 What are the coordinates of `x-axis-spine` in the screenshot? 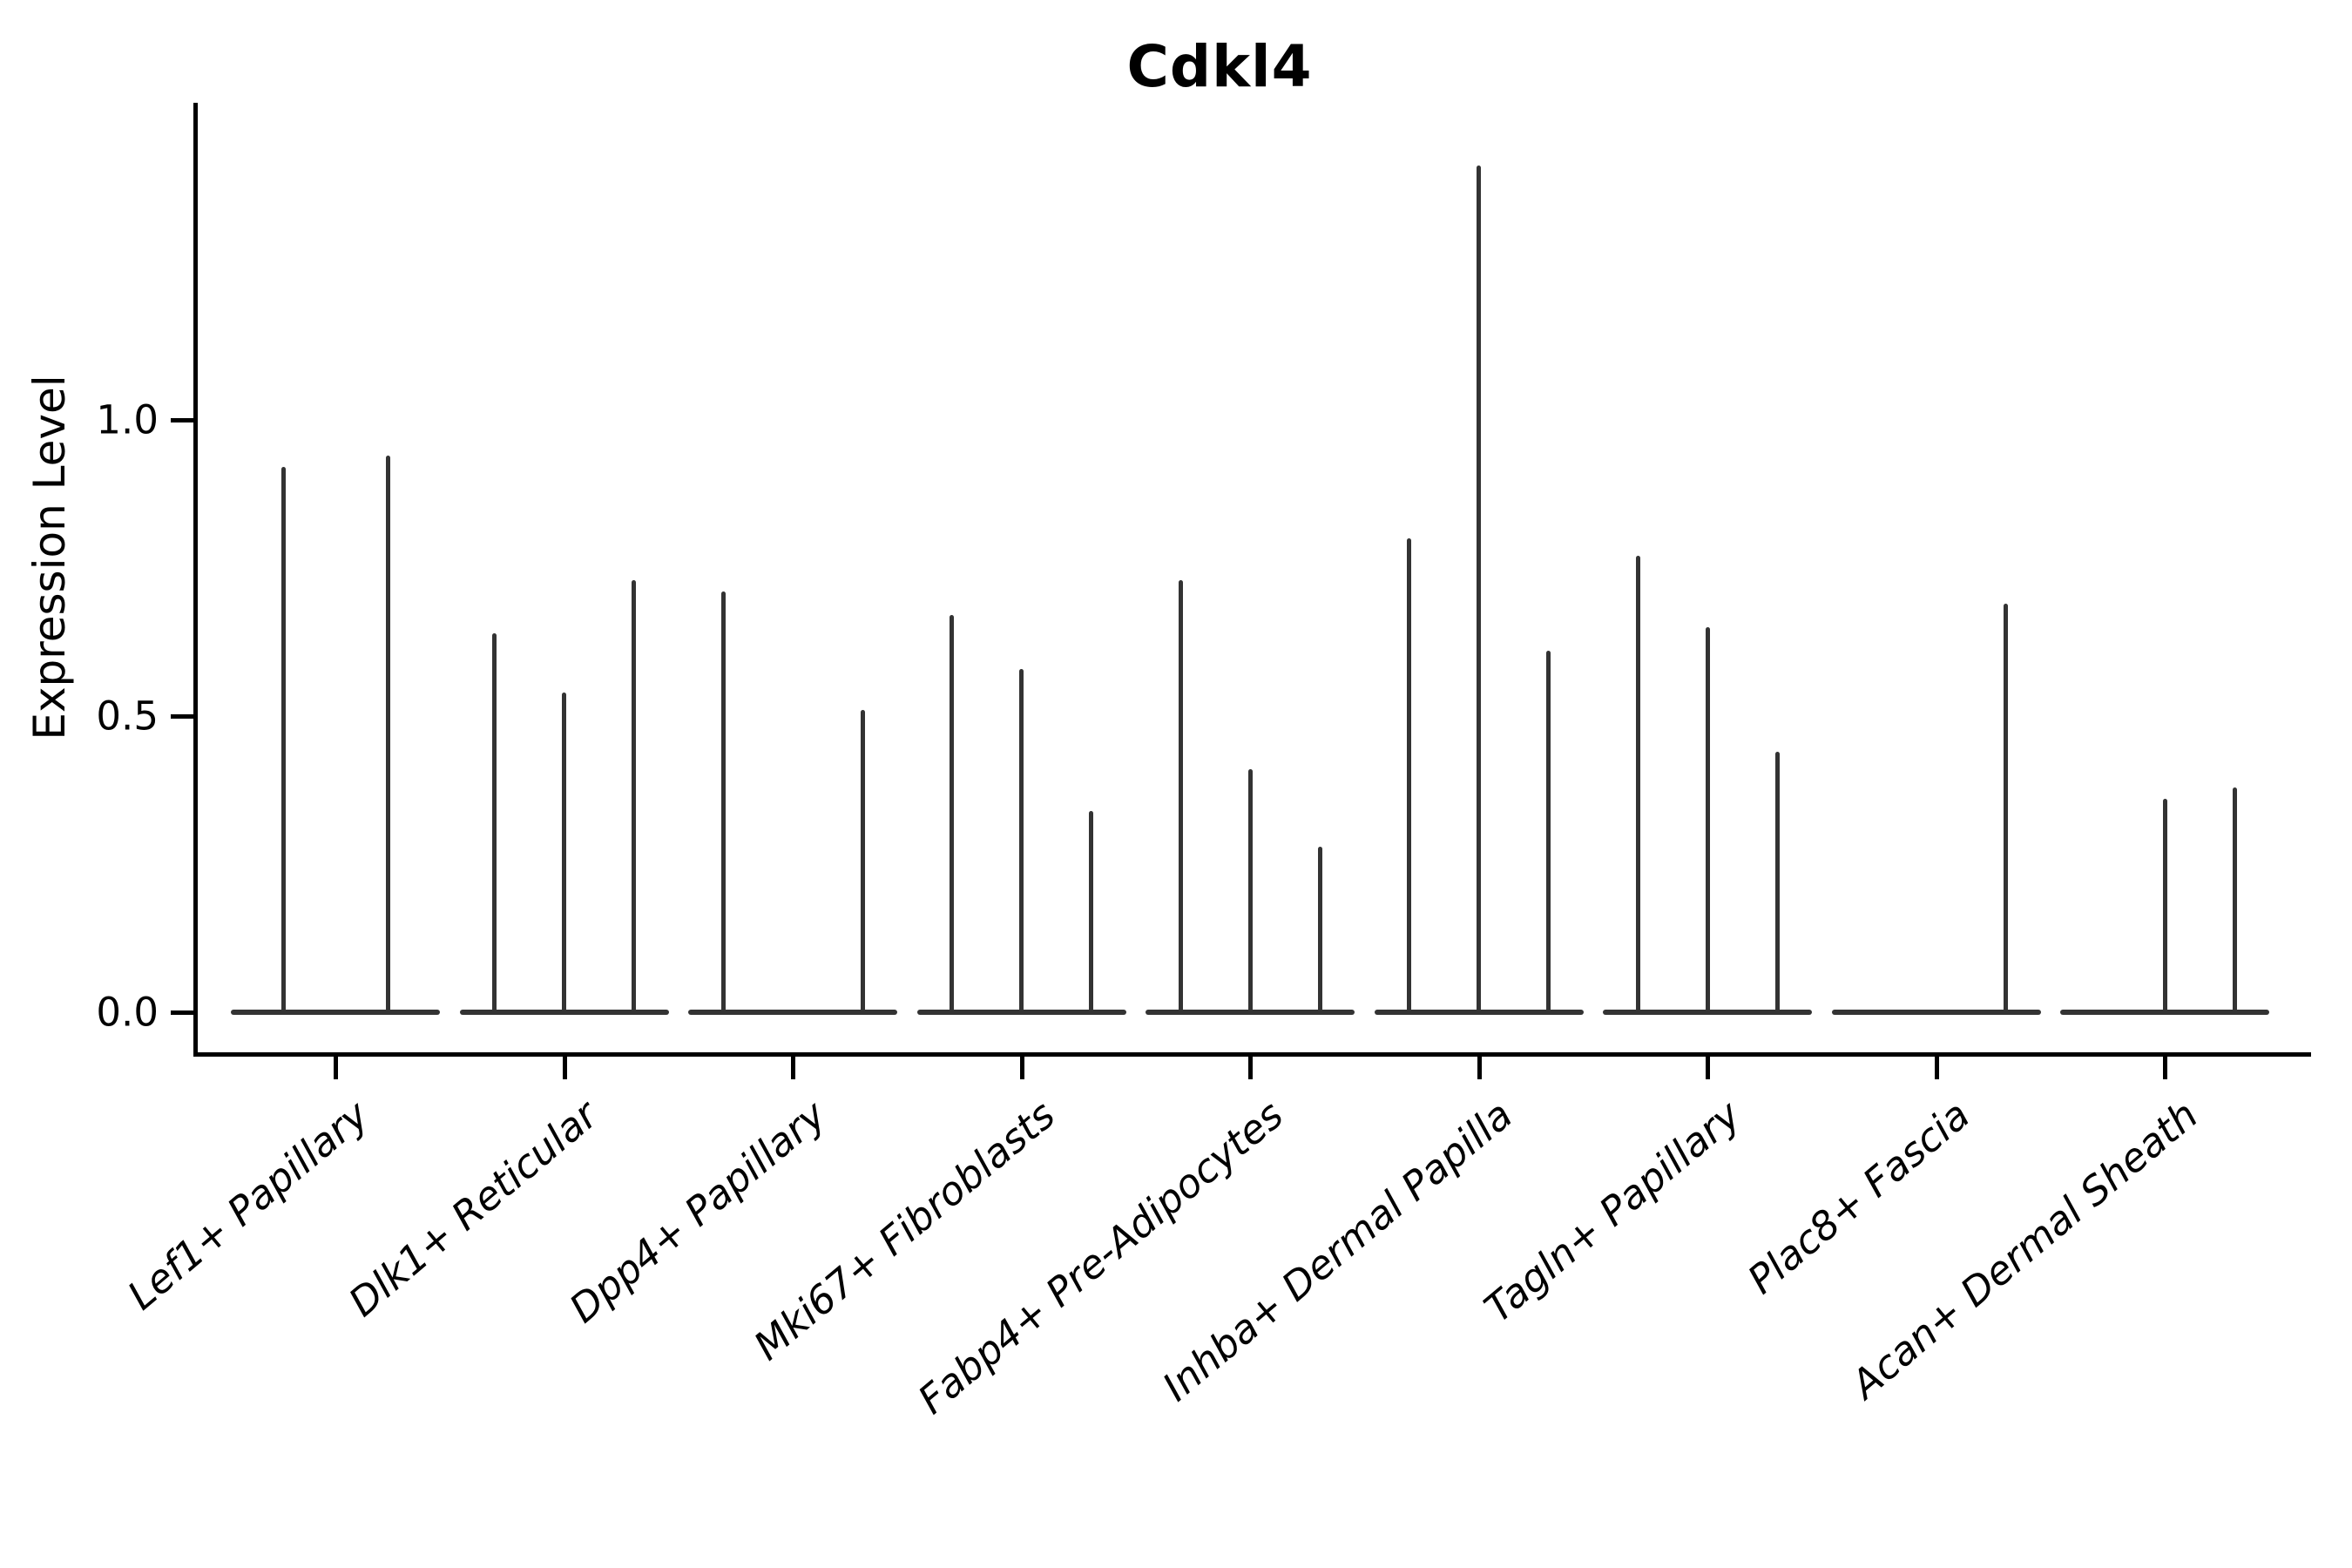 It's located at (1252, 1054).